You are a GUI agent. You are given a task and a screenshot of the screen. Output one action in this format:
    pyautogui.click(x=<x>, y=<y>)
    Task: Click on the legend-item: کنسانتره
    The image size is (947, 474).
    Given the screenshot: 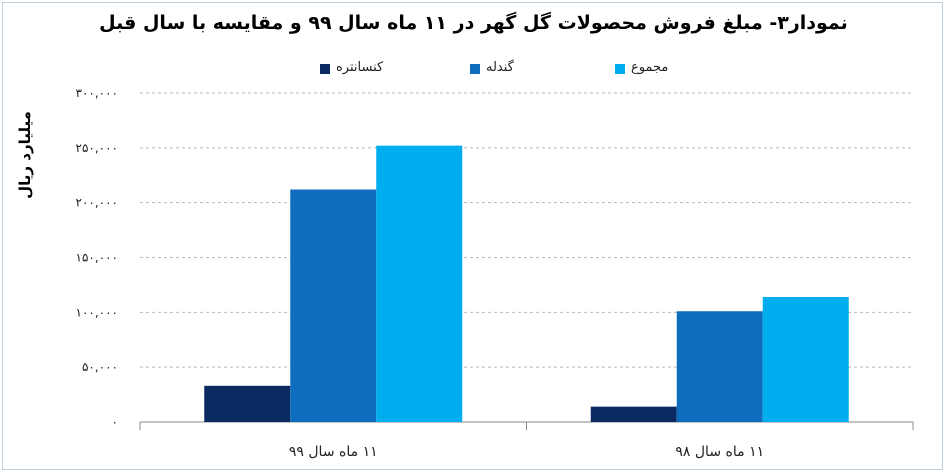 What is the action you would take?
    pyautogui.click(x=375, y=69)
    